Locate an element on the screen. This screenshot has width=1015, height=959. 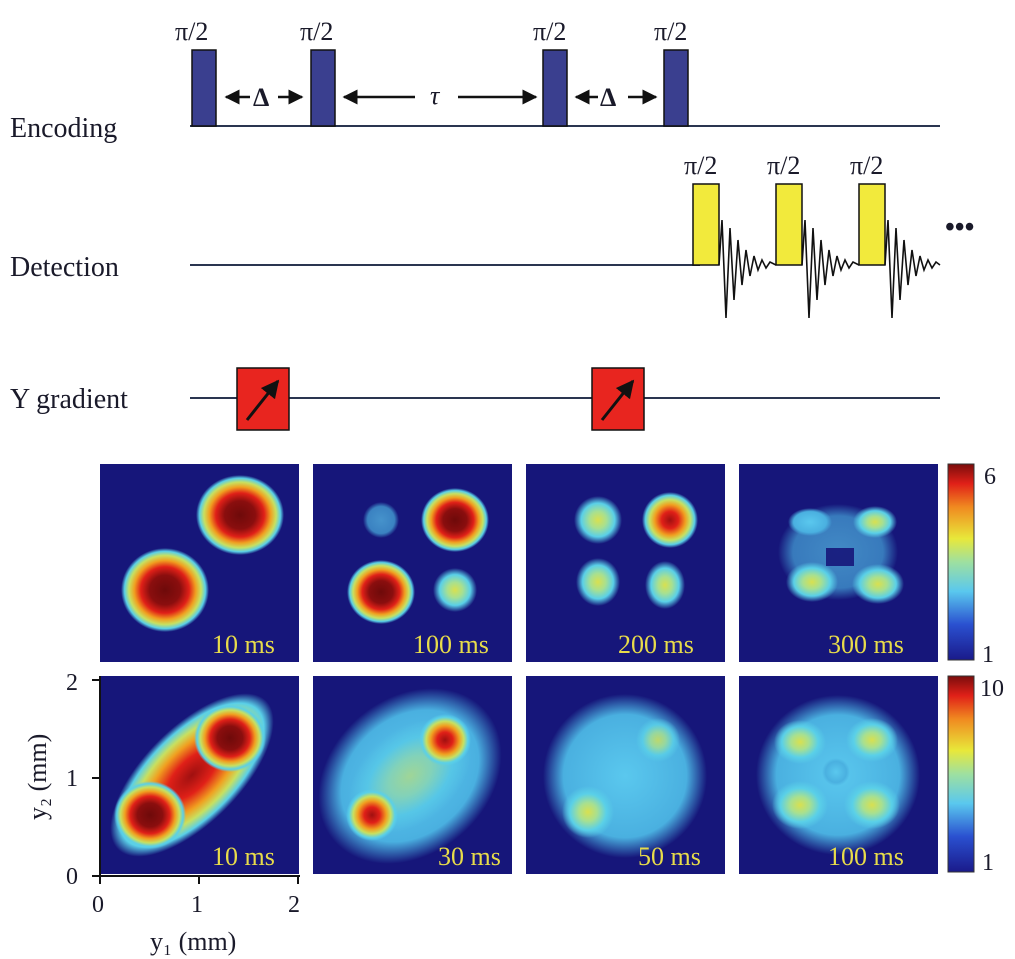
ellipsis: ••• is located at coordinates (959, 227).